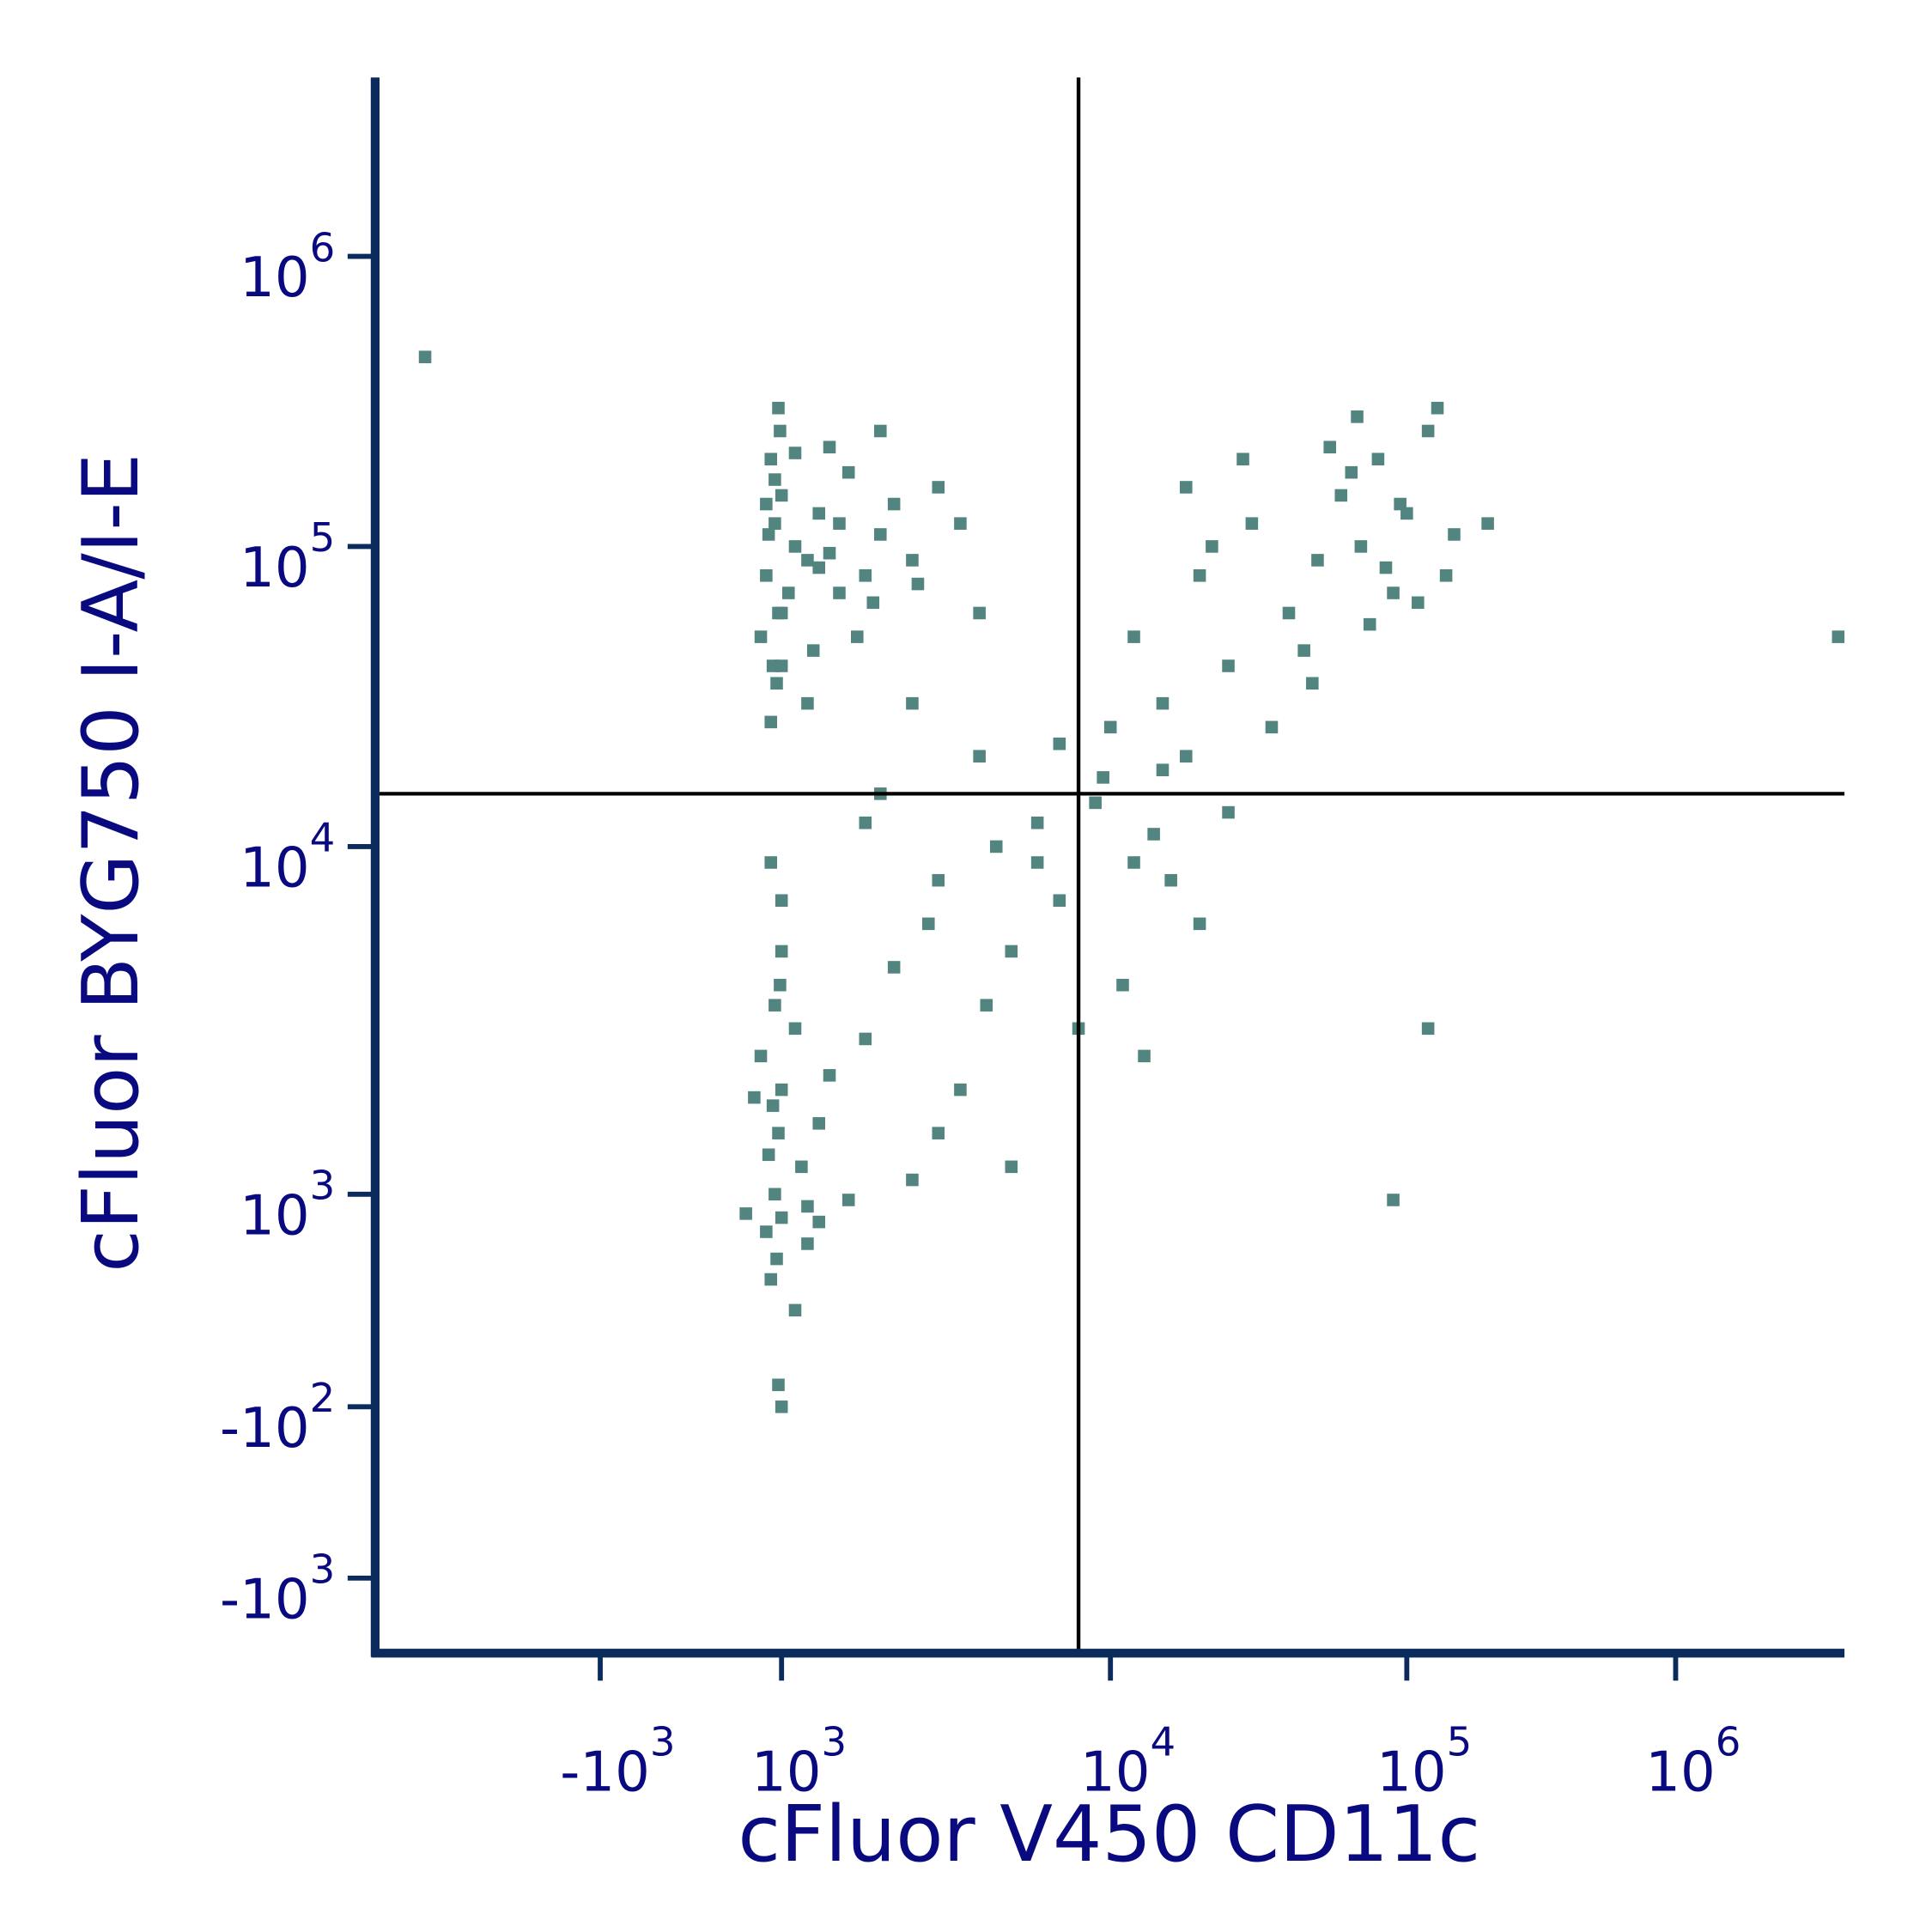 This screenshot has width=1932, height=1932. What do you see at coordinates (605, 1772) in the screenshot?
I see `x-tick-label-base: -10` at bounding box center [605, 1772].